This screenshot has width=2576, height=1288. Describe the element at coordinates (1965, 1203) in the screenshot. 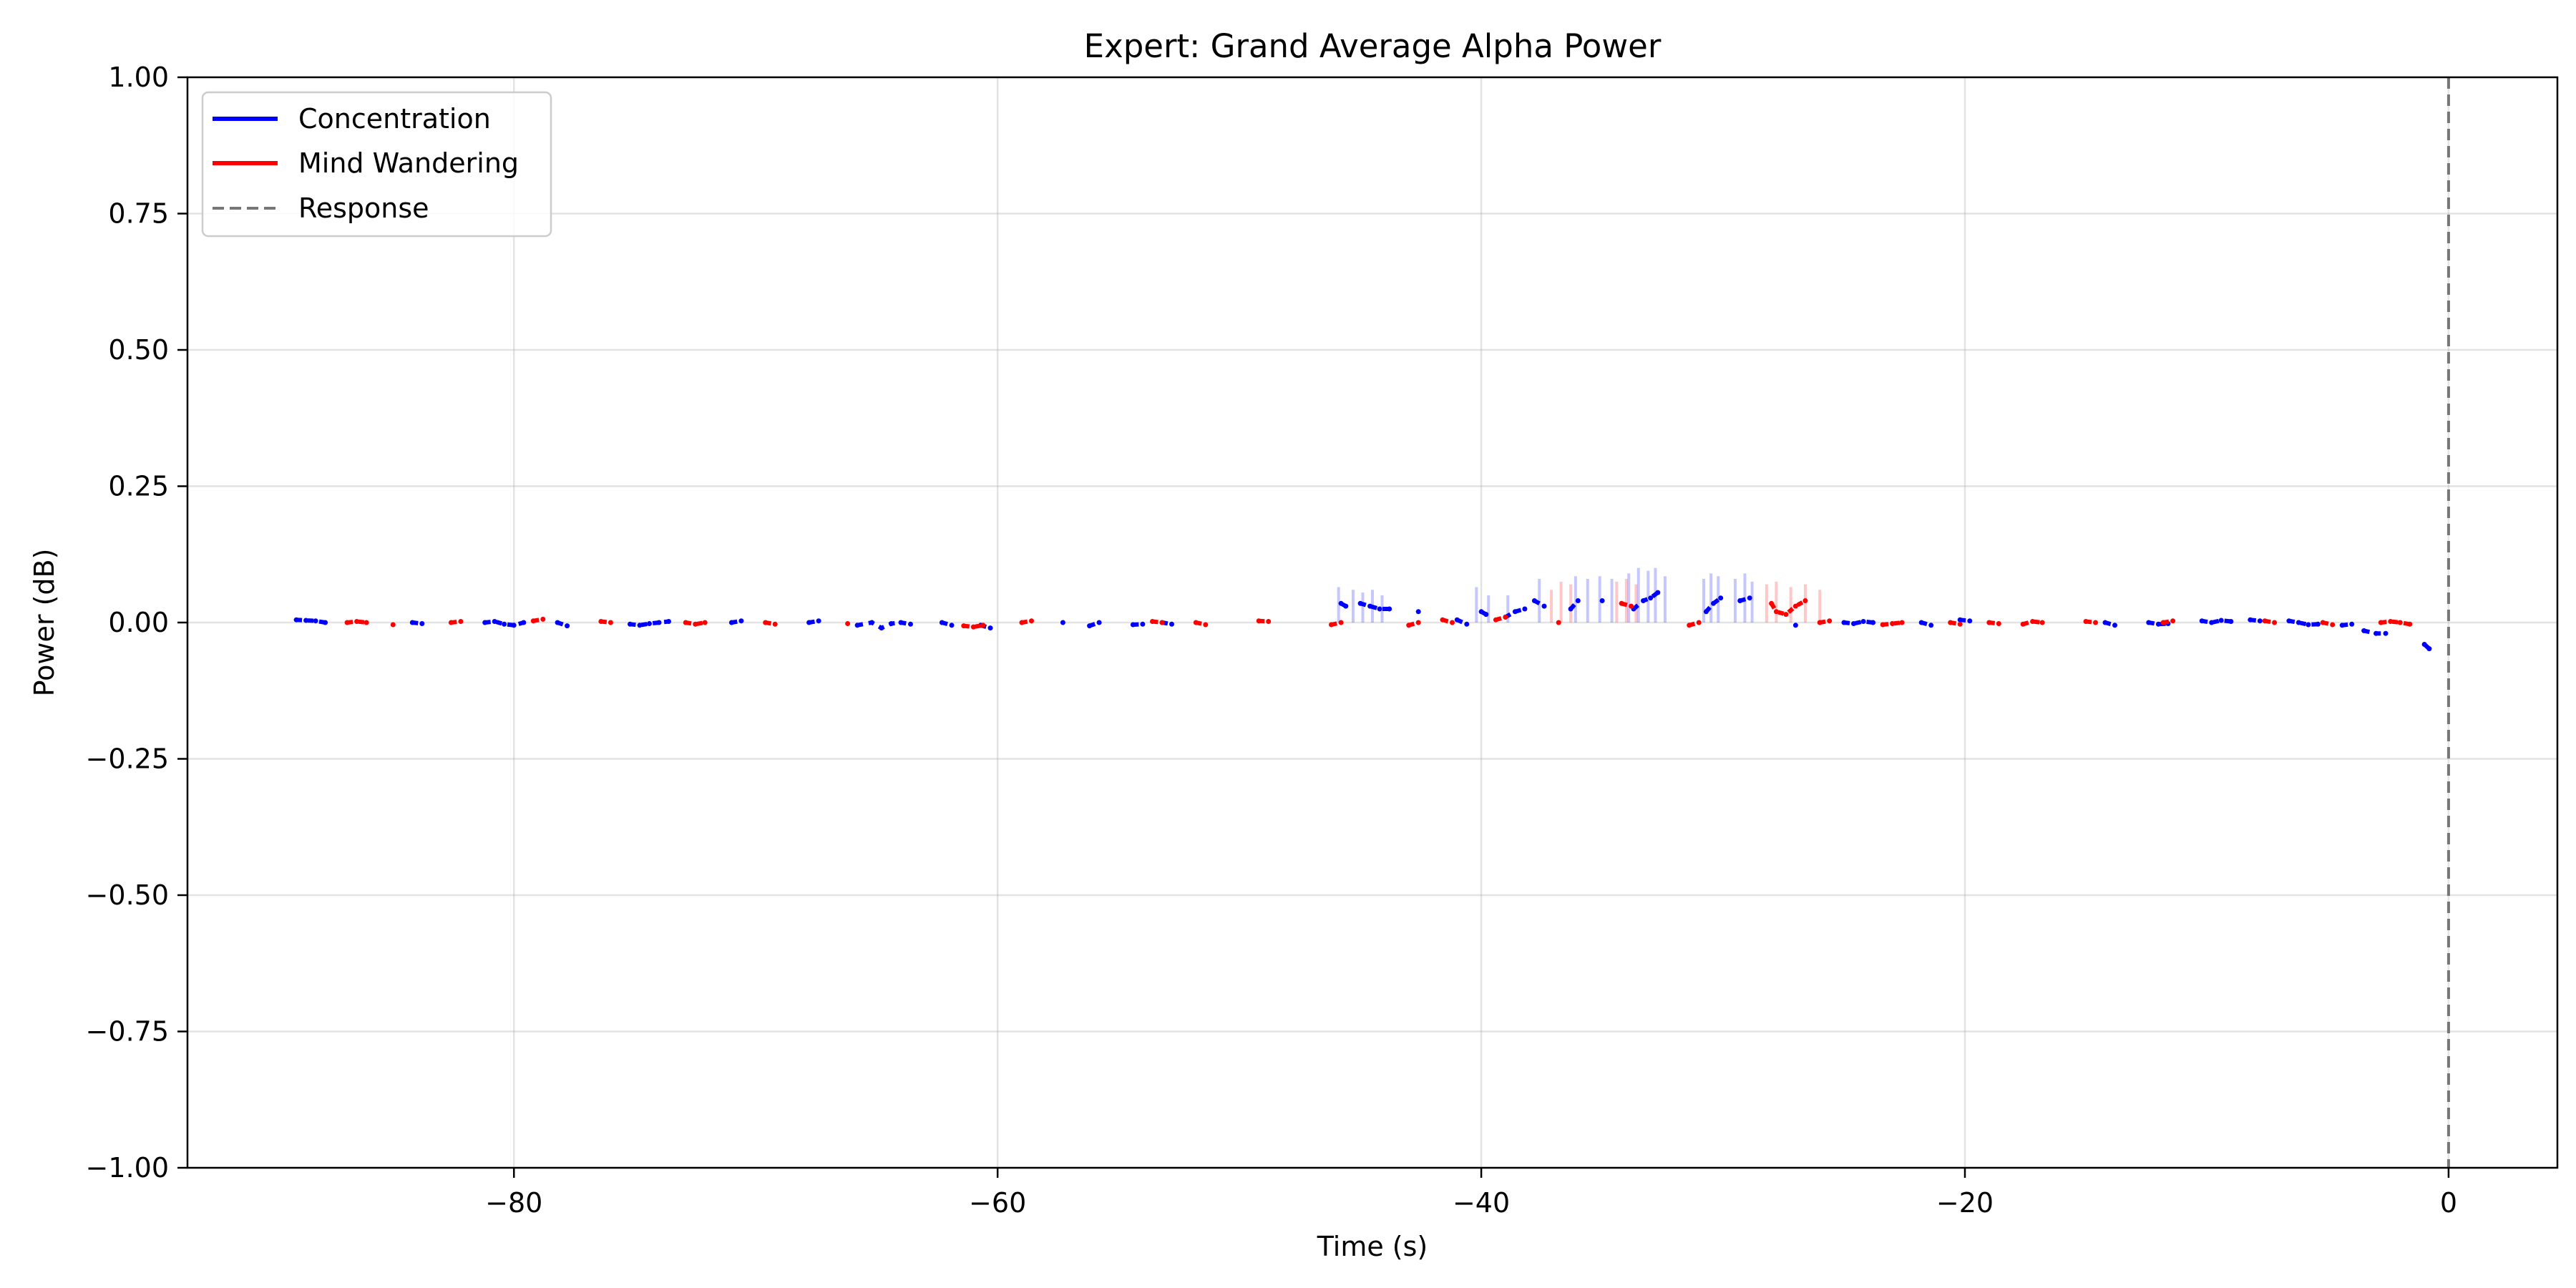

I see `x-tick-label: −20` at that location.